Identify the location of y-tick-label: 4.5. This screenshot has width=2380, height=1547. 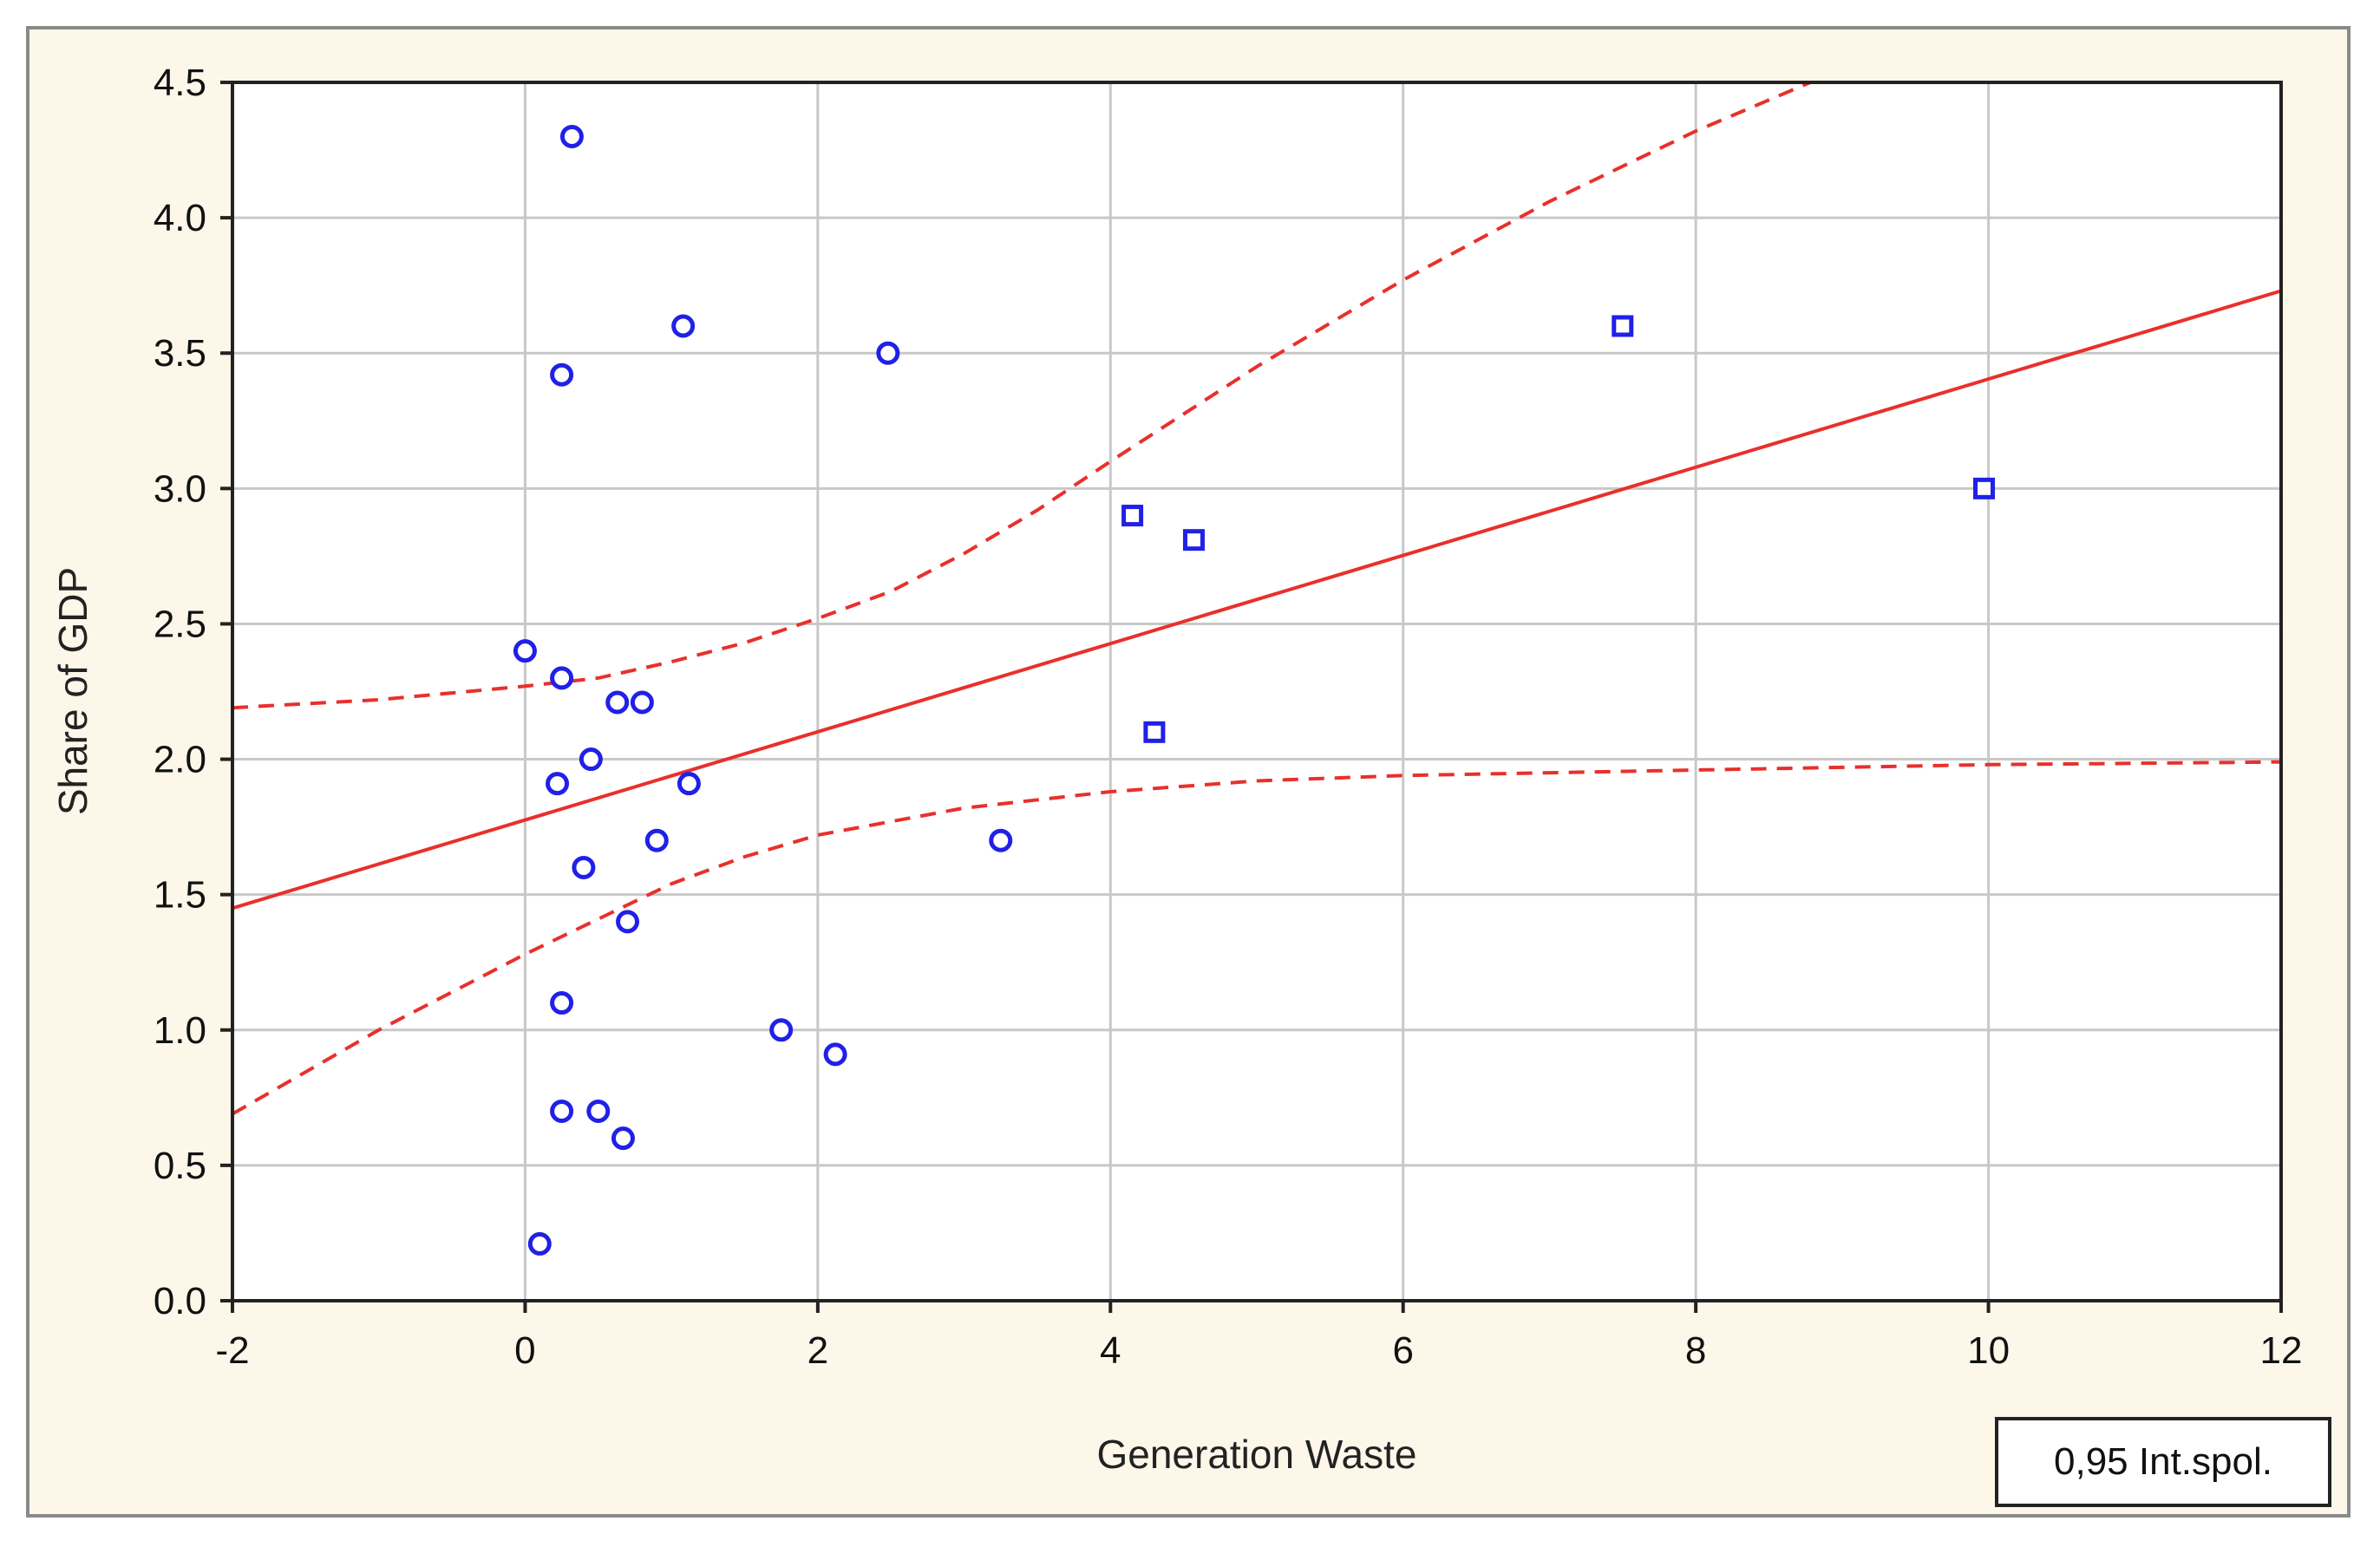
(180, 83).